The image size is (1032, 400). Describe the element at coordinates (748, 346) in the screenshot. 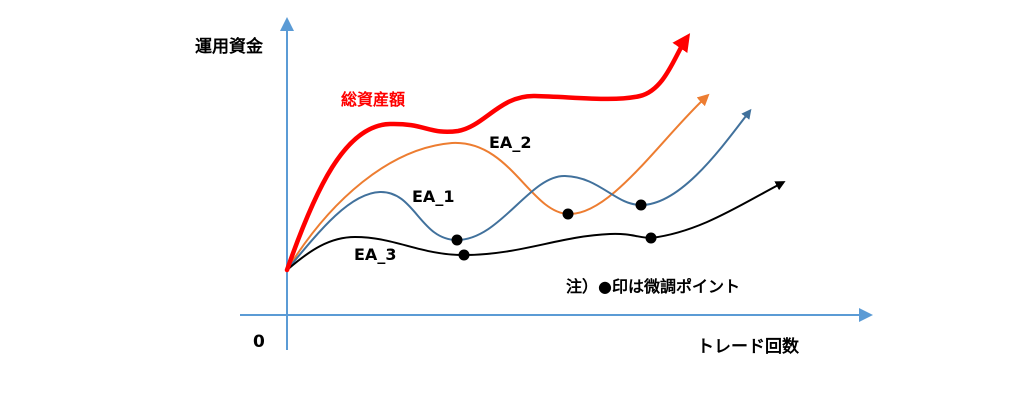

I see `x-axis-label: トレード回数` at that location.